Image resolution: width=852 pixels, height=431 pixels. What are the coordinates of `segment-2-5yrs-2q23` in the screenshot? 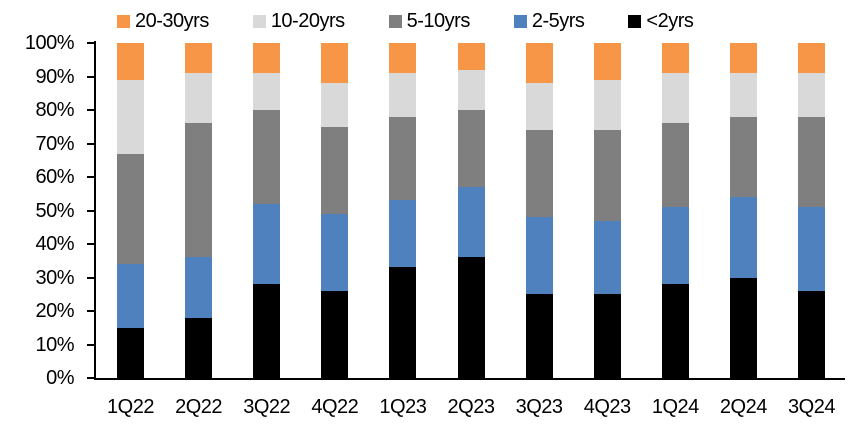 It's located at (471, 222).